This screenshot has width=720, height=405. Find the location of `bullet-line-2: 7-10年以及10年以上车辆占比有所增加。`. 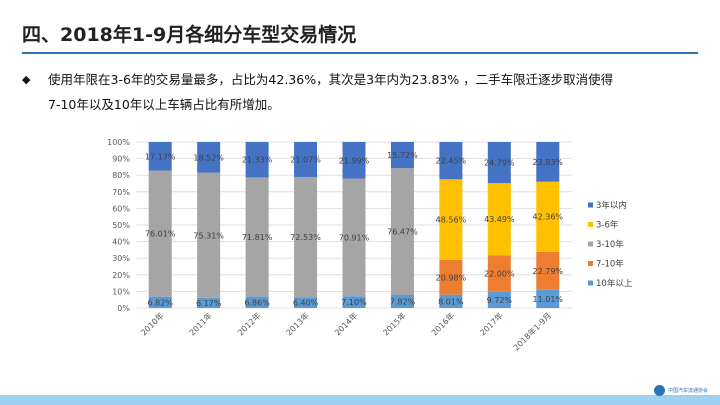

bullet-line-2: 7-10年以及10年以上车辆占比有所增加。 is located at coordinates (164, 104).